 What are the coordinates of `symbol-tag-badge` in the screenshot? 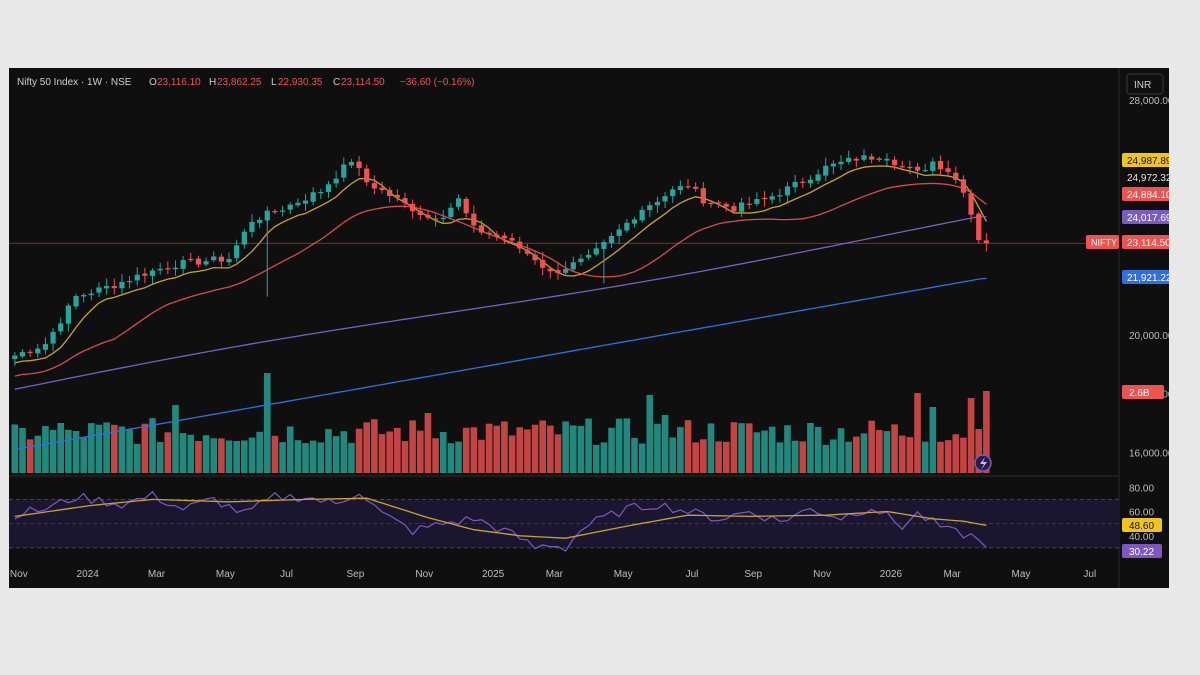 It's located at (1102, 242).